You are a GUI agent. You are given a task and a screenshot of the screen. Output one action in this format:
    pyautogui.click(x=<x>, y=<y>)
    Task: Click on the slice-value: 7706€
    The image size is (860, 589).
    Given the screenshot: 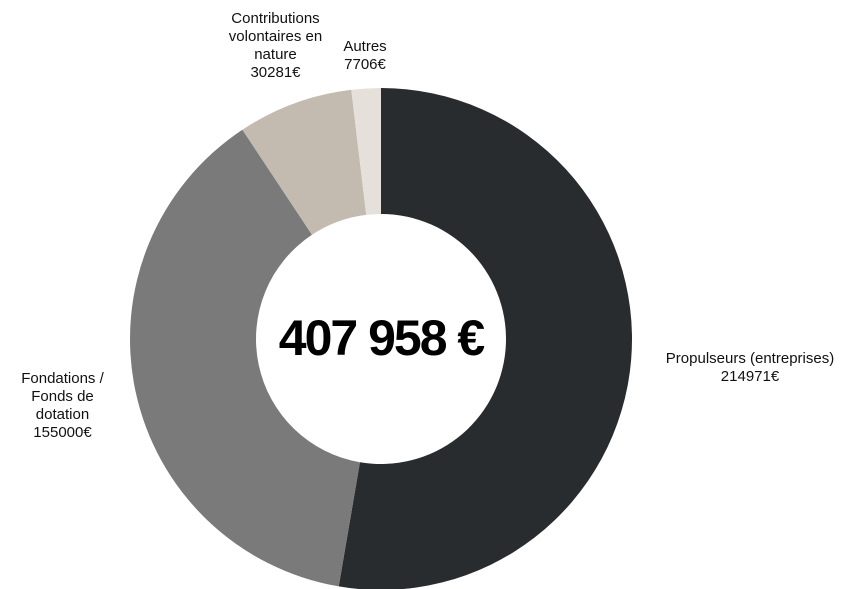 What is the action you would take?
    pyautogui.click(x=365, y=64)
    